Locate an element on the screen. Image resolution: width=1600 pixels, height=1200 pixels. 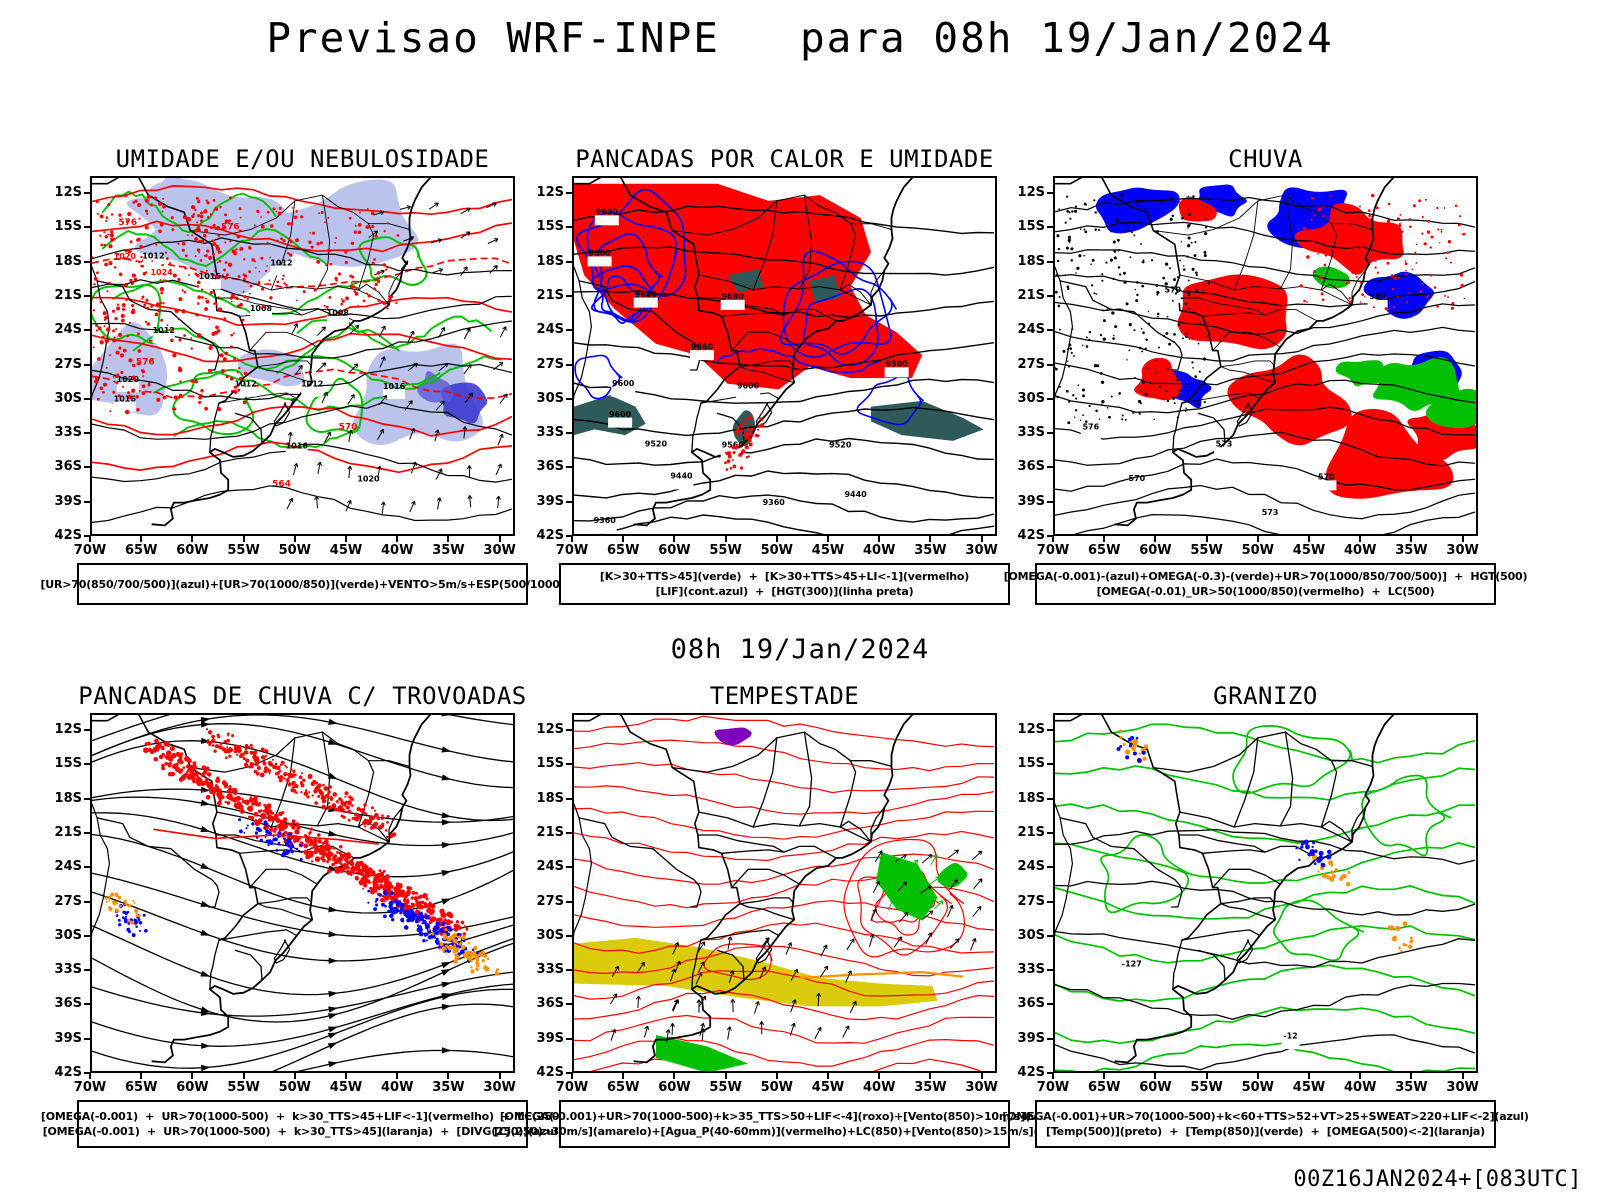
map-plot-tempestade is located at coordinates (784, 893).